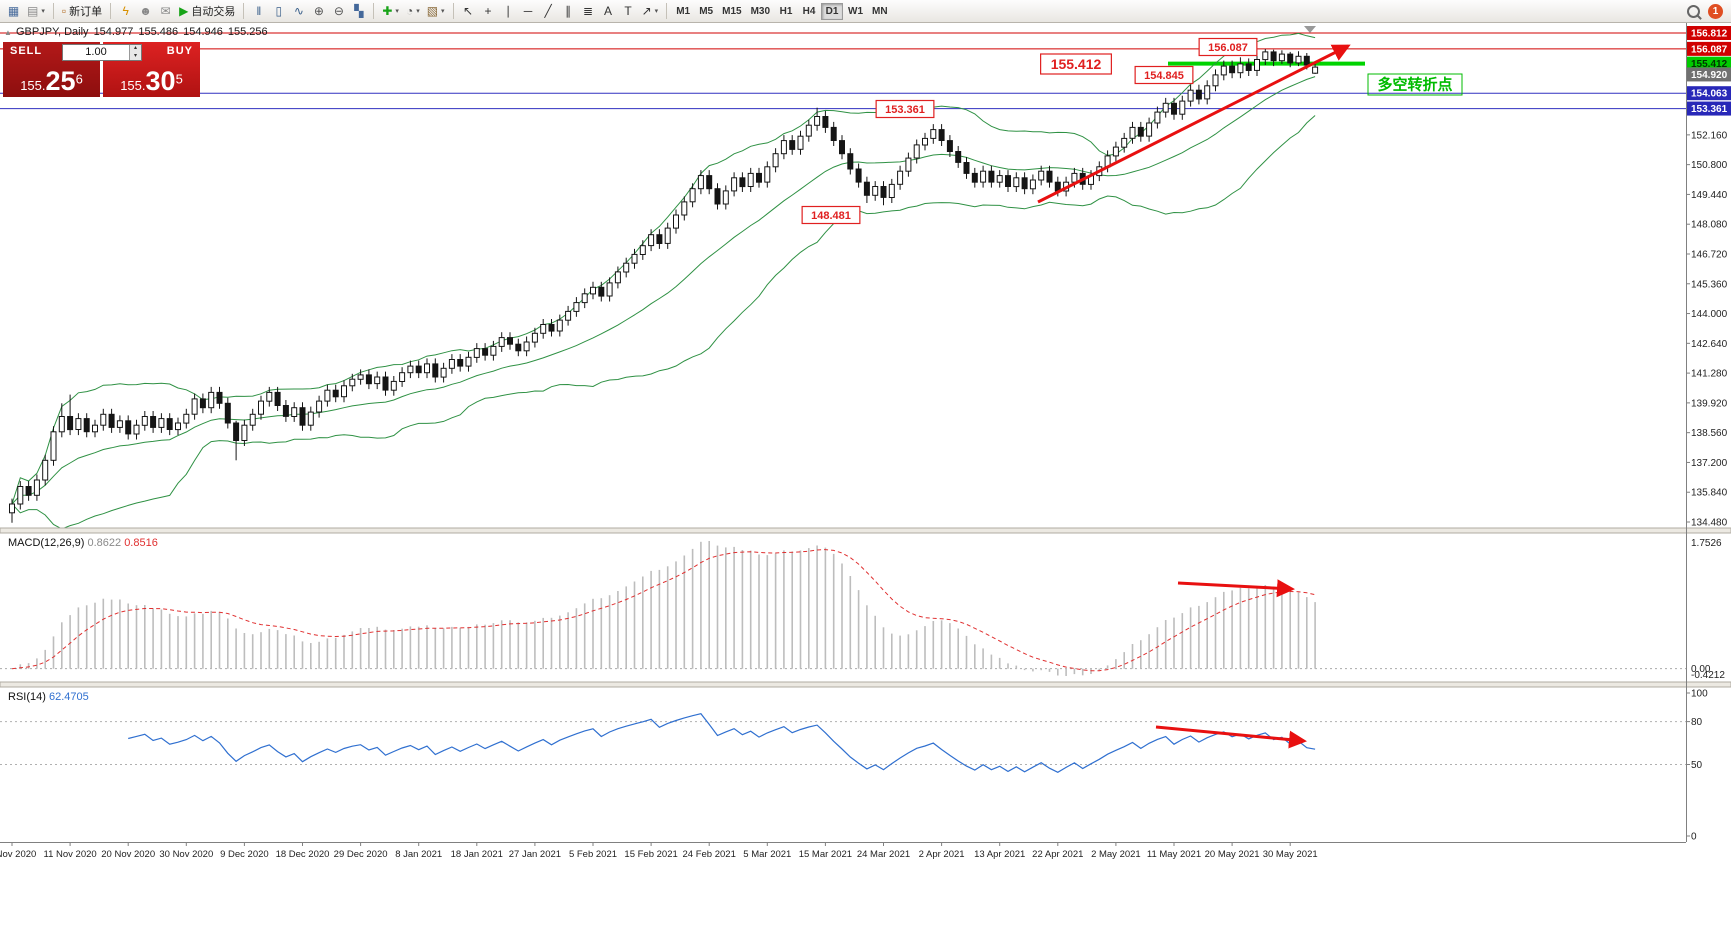 This screenshot has width=1731, height=945. I want to click on indicators-caret-icon: ▾, so click(397, 11).